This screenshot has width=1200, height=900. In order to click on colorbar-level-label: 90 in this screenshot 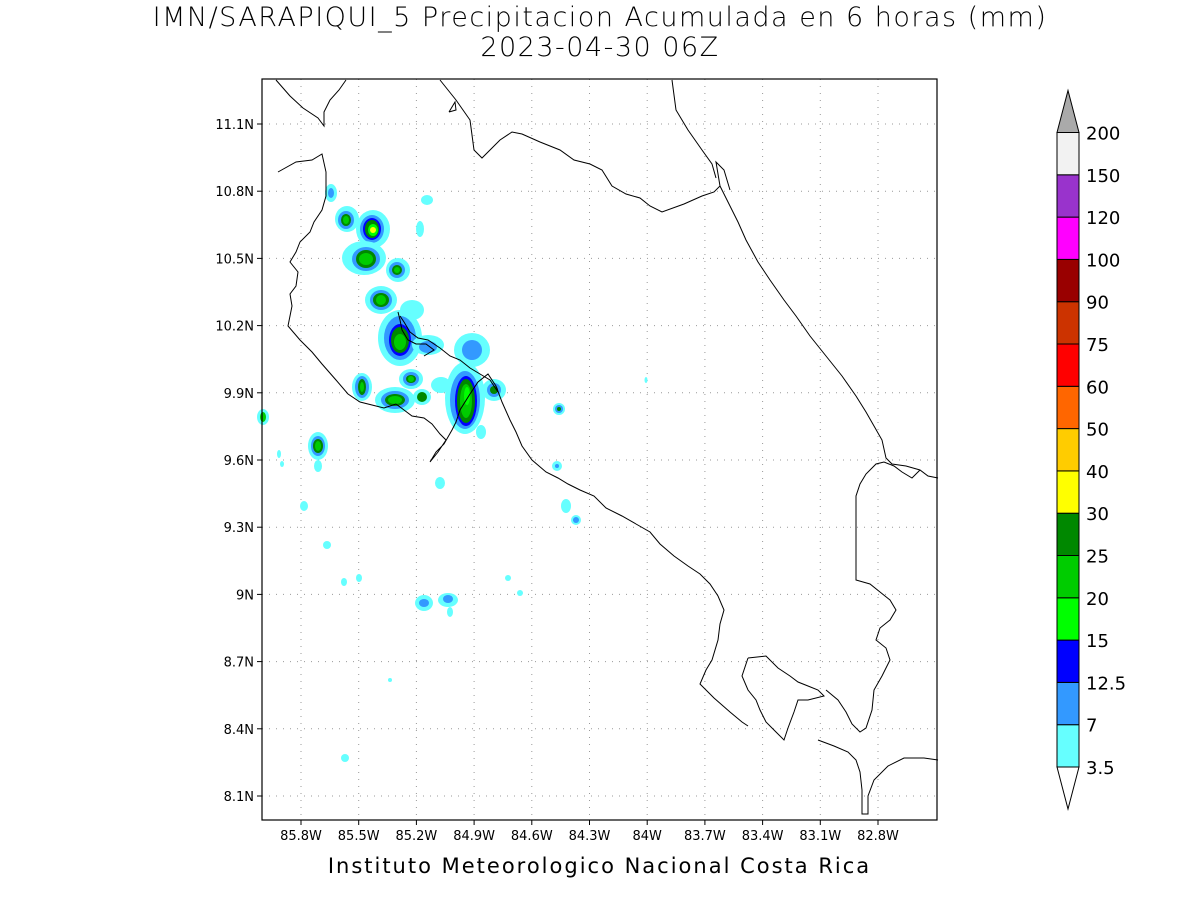, I will do `click(1097, 303)`.